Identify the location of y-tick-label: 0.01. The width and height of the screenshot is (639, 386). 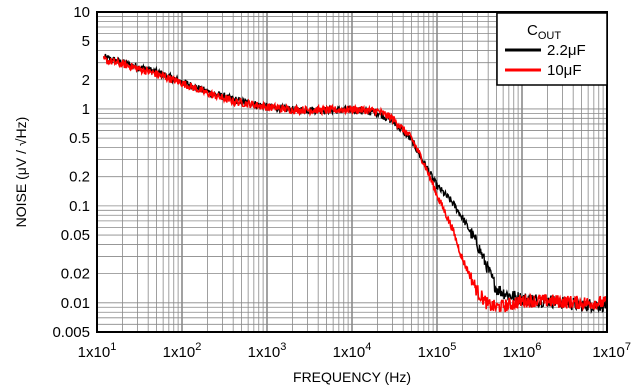
(75, 303).